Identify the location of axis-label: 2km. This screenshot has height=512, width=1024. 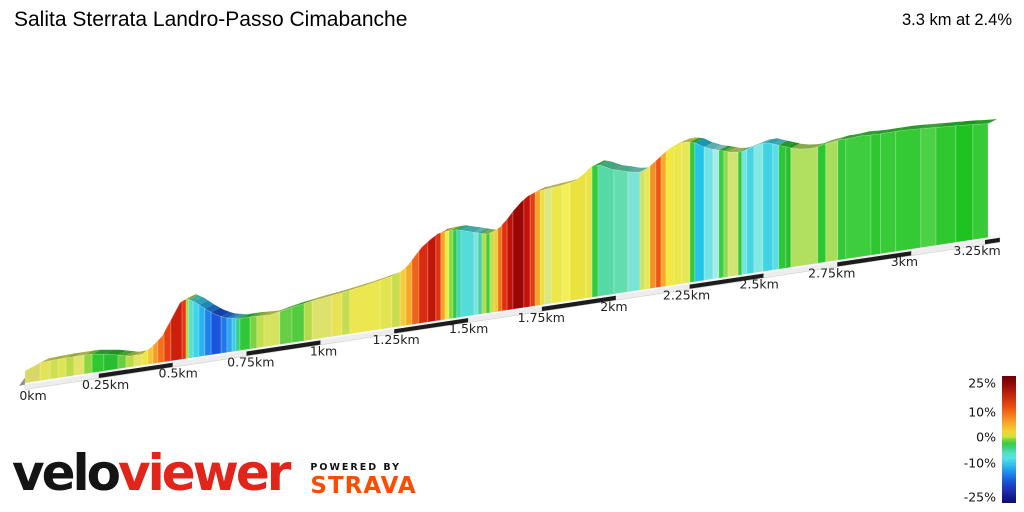
(613, 306).